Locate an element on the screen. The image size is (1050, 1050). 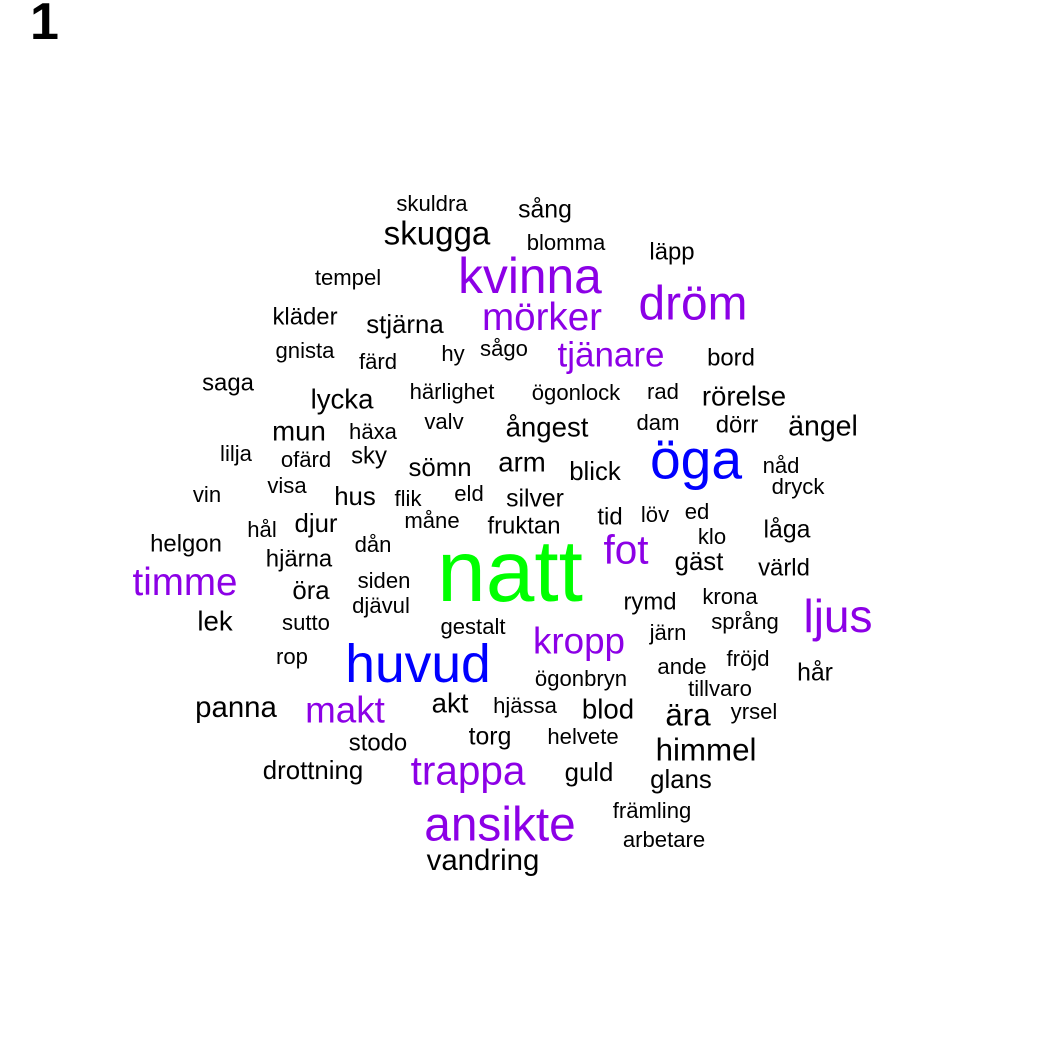
word-69: löv is located at coordinates (655, 514).